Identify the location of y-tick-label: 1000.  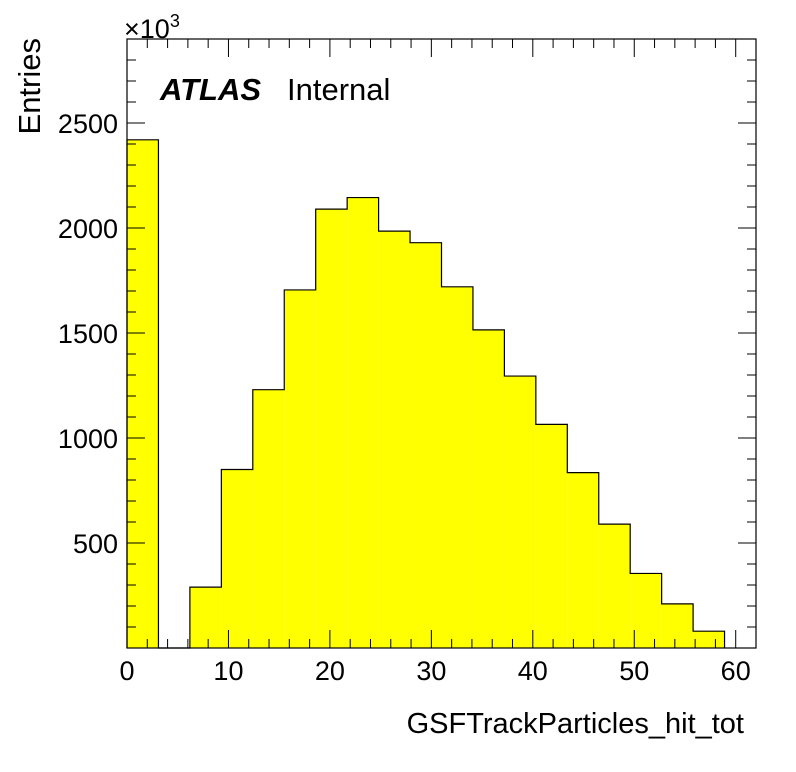
(88, 439).